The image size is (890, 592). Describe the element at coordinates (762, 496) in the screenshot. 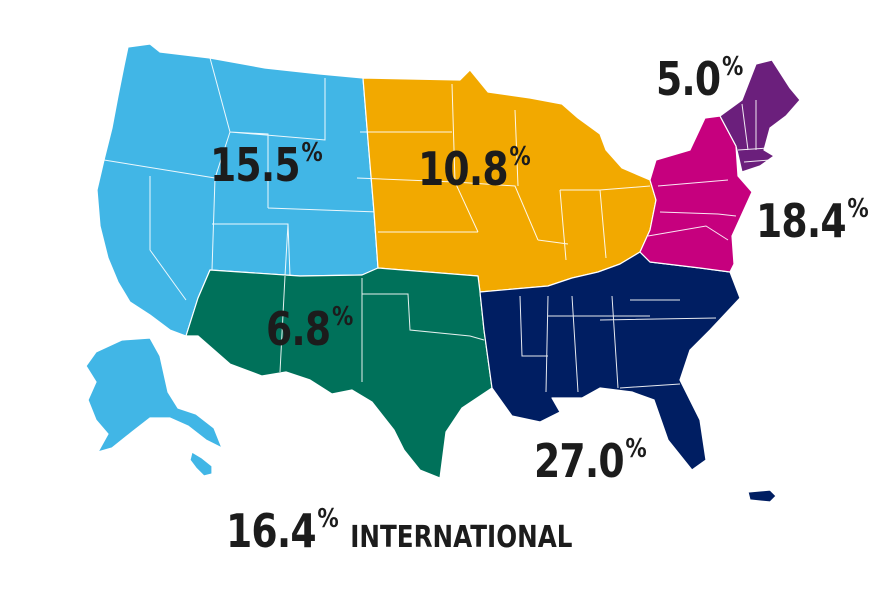

I see `puerto-rico` at that location.